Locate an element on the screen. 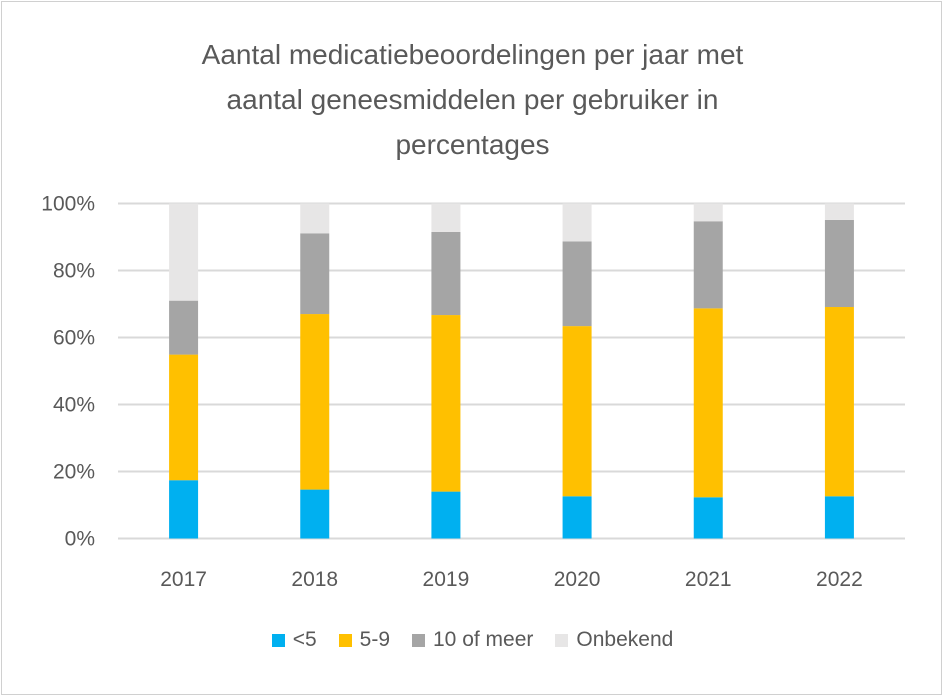 This screenshot has height=698, width=945. legend-item: Onbekend is located at coordinates (614, 640).